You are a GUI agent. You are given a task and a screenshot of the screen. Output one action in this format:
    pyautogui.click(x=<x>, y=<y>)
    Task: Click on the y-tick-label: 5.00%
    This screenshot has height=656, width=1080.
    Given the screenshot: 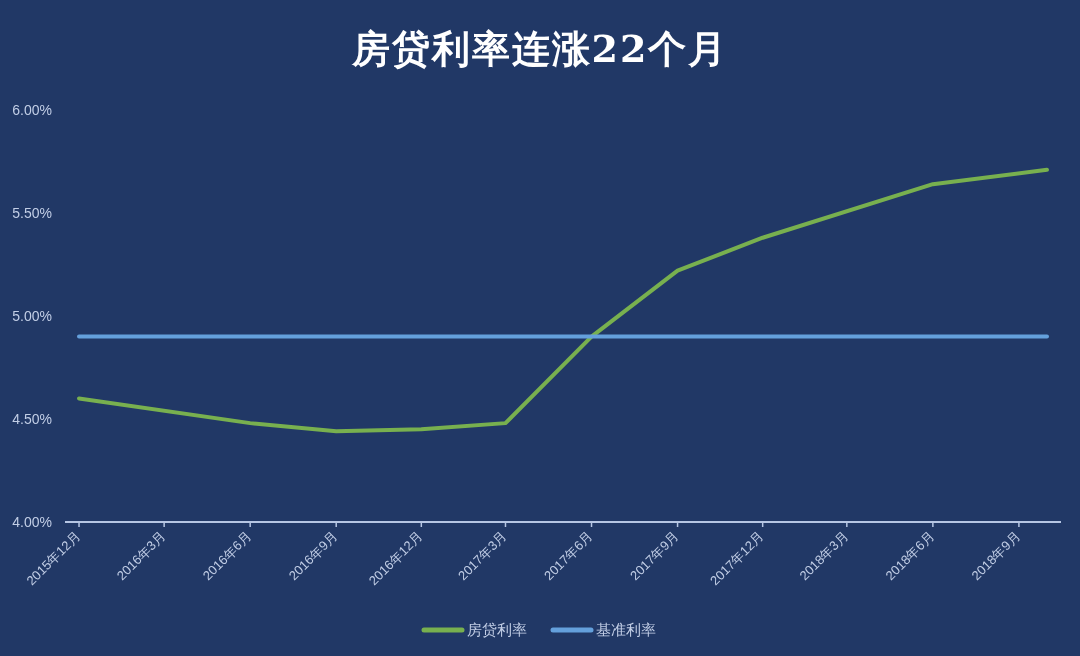 What is the action you would take?
    pyautogui.click(x=32, y=316)
    